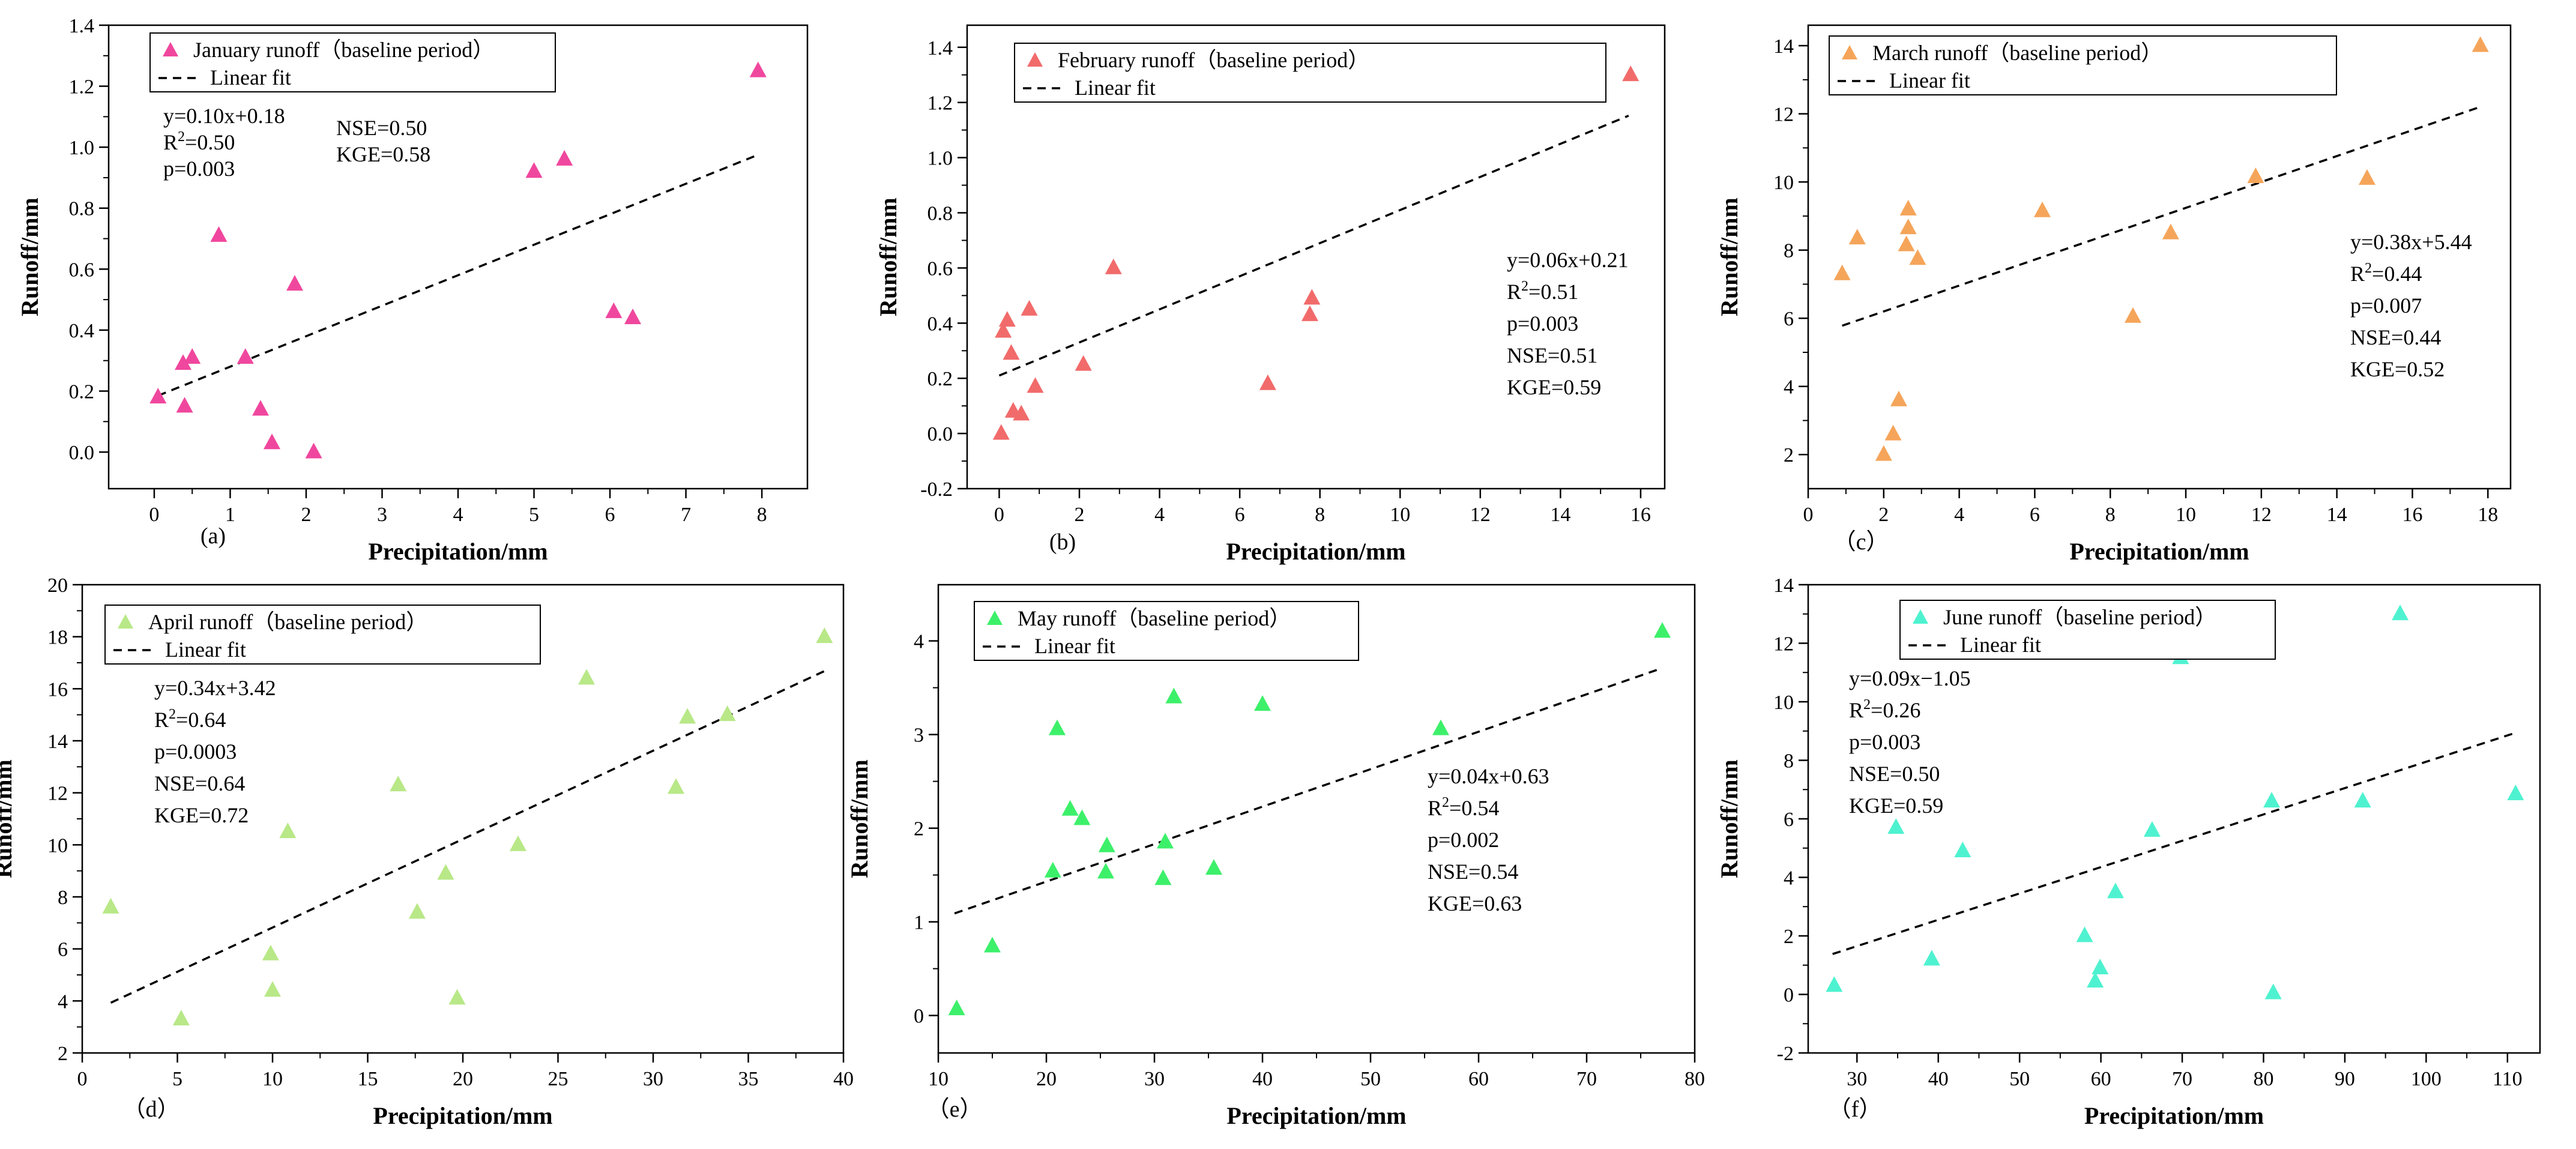 The height and width of the screenshot is (1149, 2576). I want to click on stats-annotation: y=0.34x+3.42, so click(215, 688).